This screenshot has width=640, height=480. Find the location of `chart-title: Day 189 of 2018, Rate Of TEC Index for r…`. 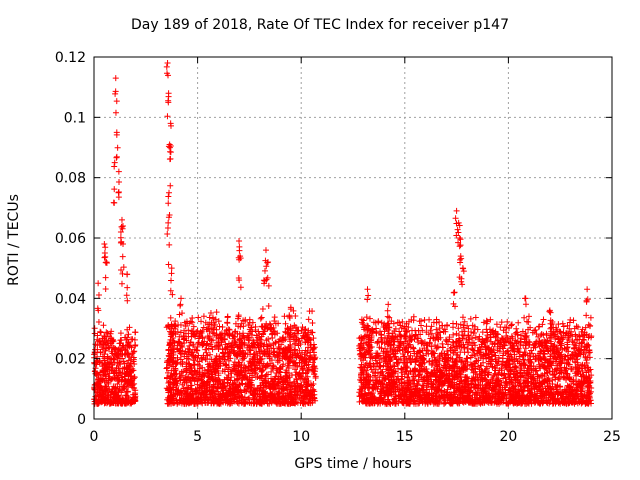

chart-title: Day 189 of 2018, Rate Of TEC Index for r… is located at coordinates (320, 25).